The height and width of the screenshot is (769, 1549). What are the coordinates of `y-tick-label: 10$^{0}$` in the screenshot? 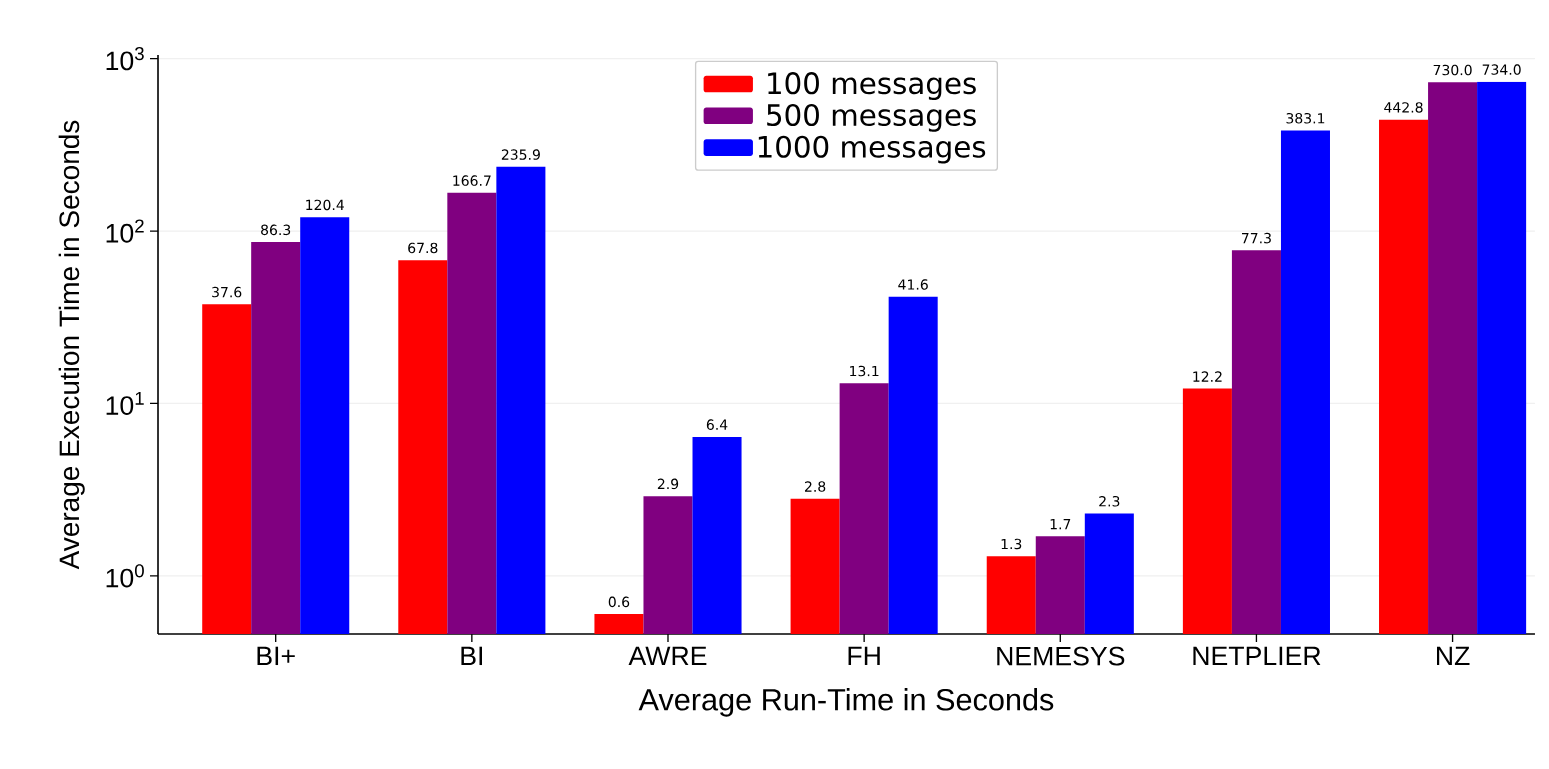 It's located at (125, 576).